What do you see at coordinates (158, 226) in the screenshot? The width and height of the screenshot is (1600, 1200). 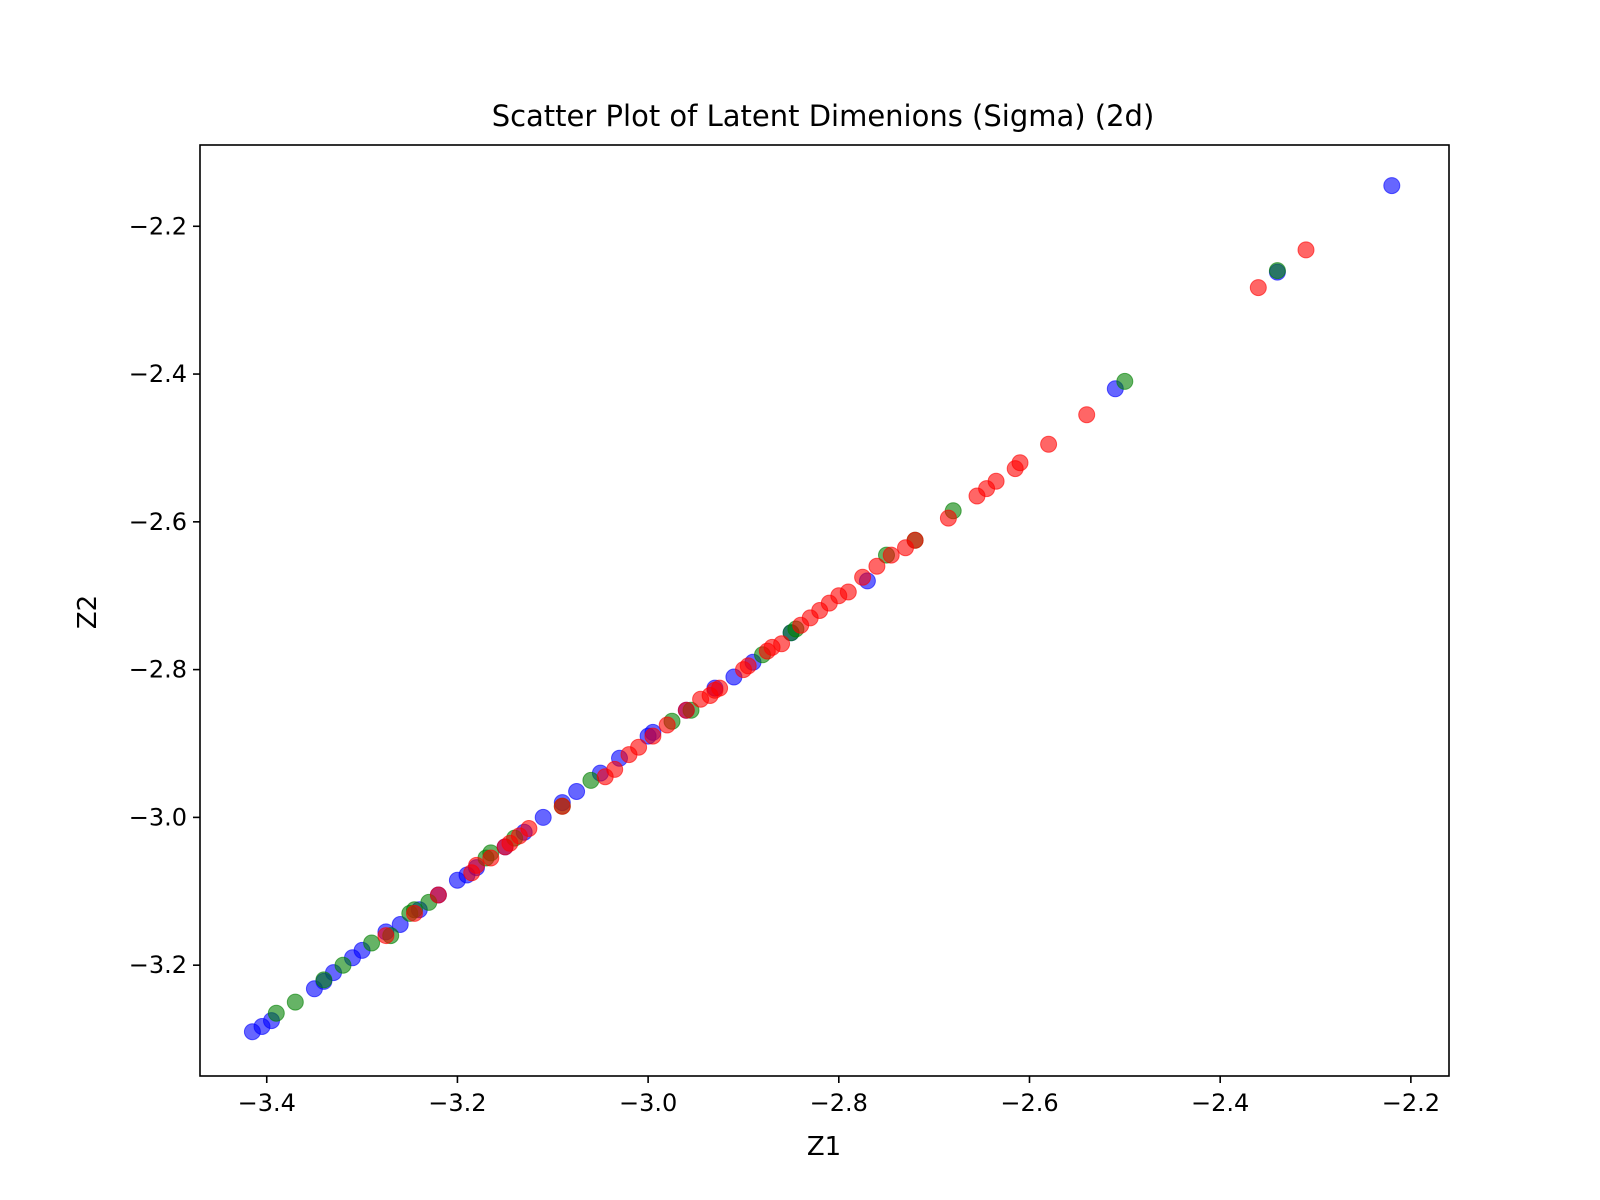 I see `y-tick-label: −2.2` at bounding box center [158, 226].